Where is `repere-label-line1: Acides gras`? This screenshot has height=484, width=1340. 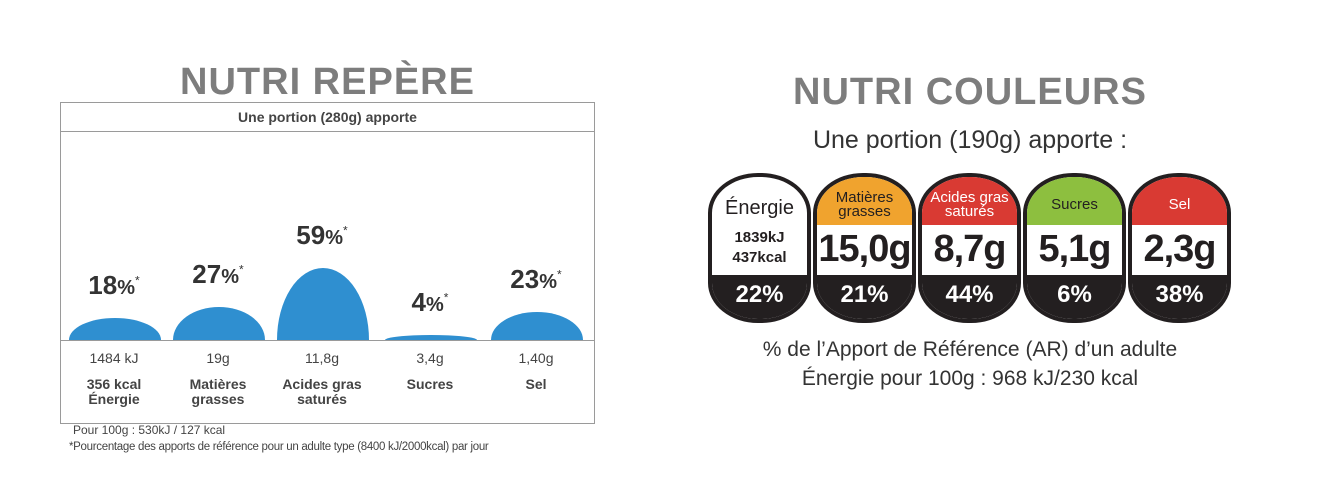
repere-label-line1: Acides gras is located at coordinates (322, 384).